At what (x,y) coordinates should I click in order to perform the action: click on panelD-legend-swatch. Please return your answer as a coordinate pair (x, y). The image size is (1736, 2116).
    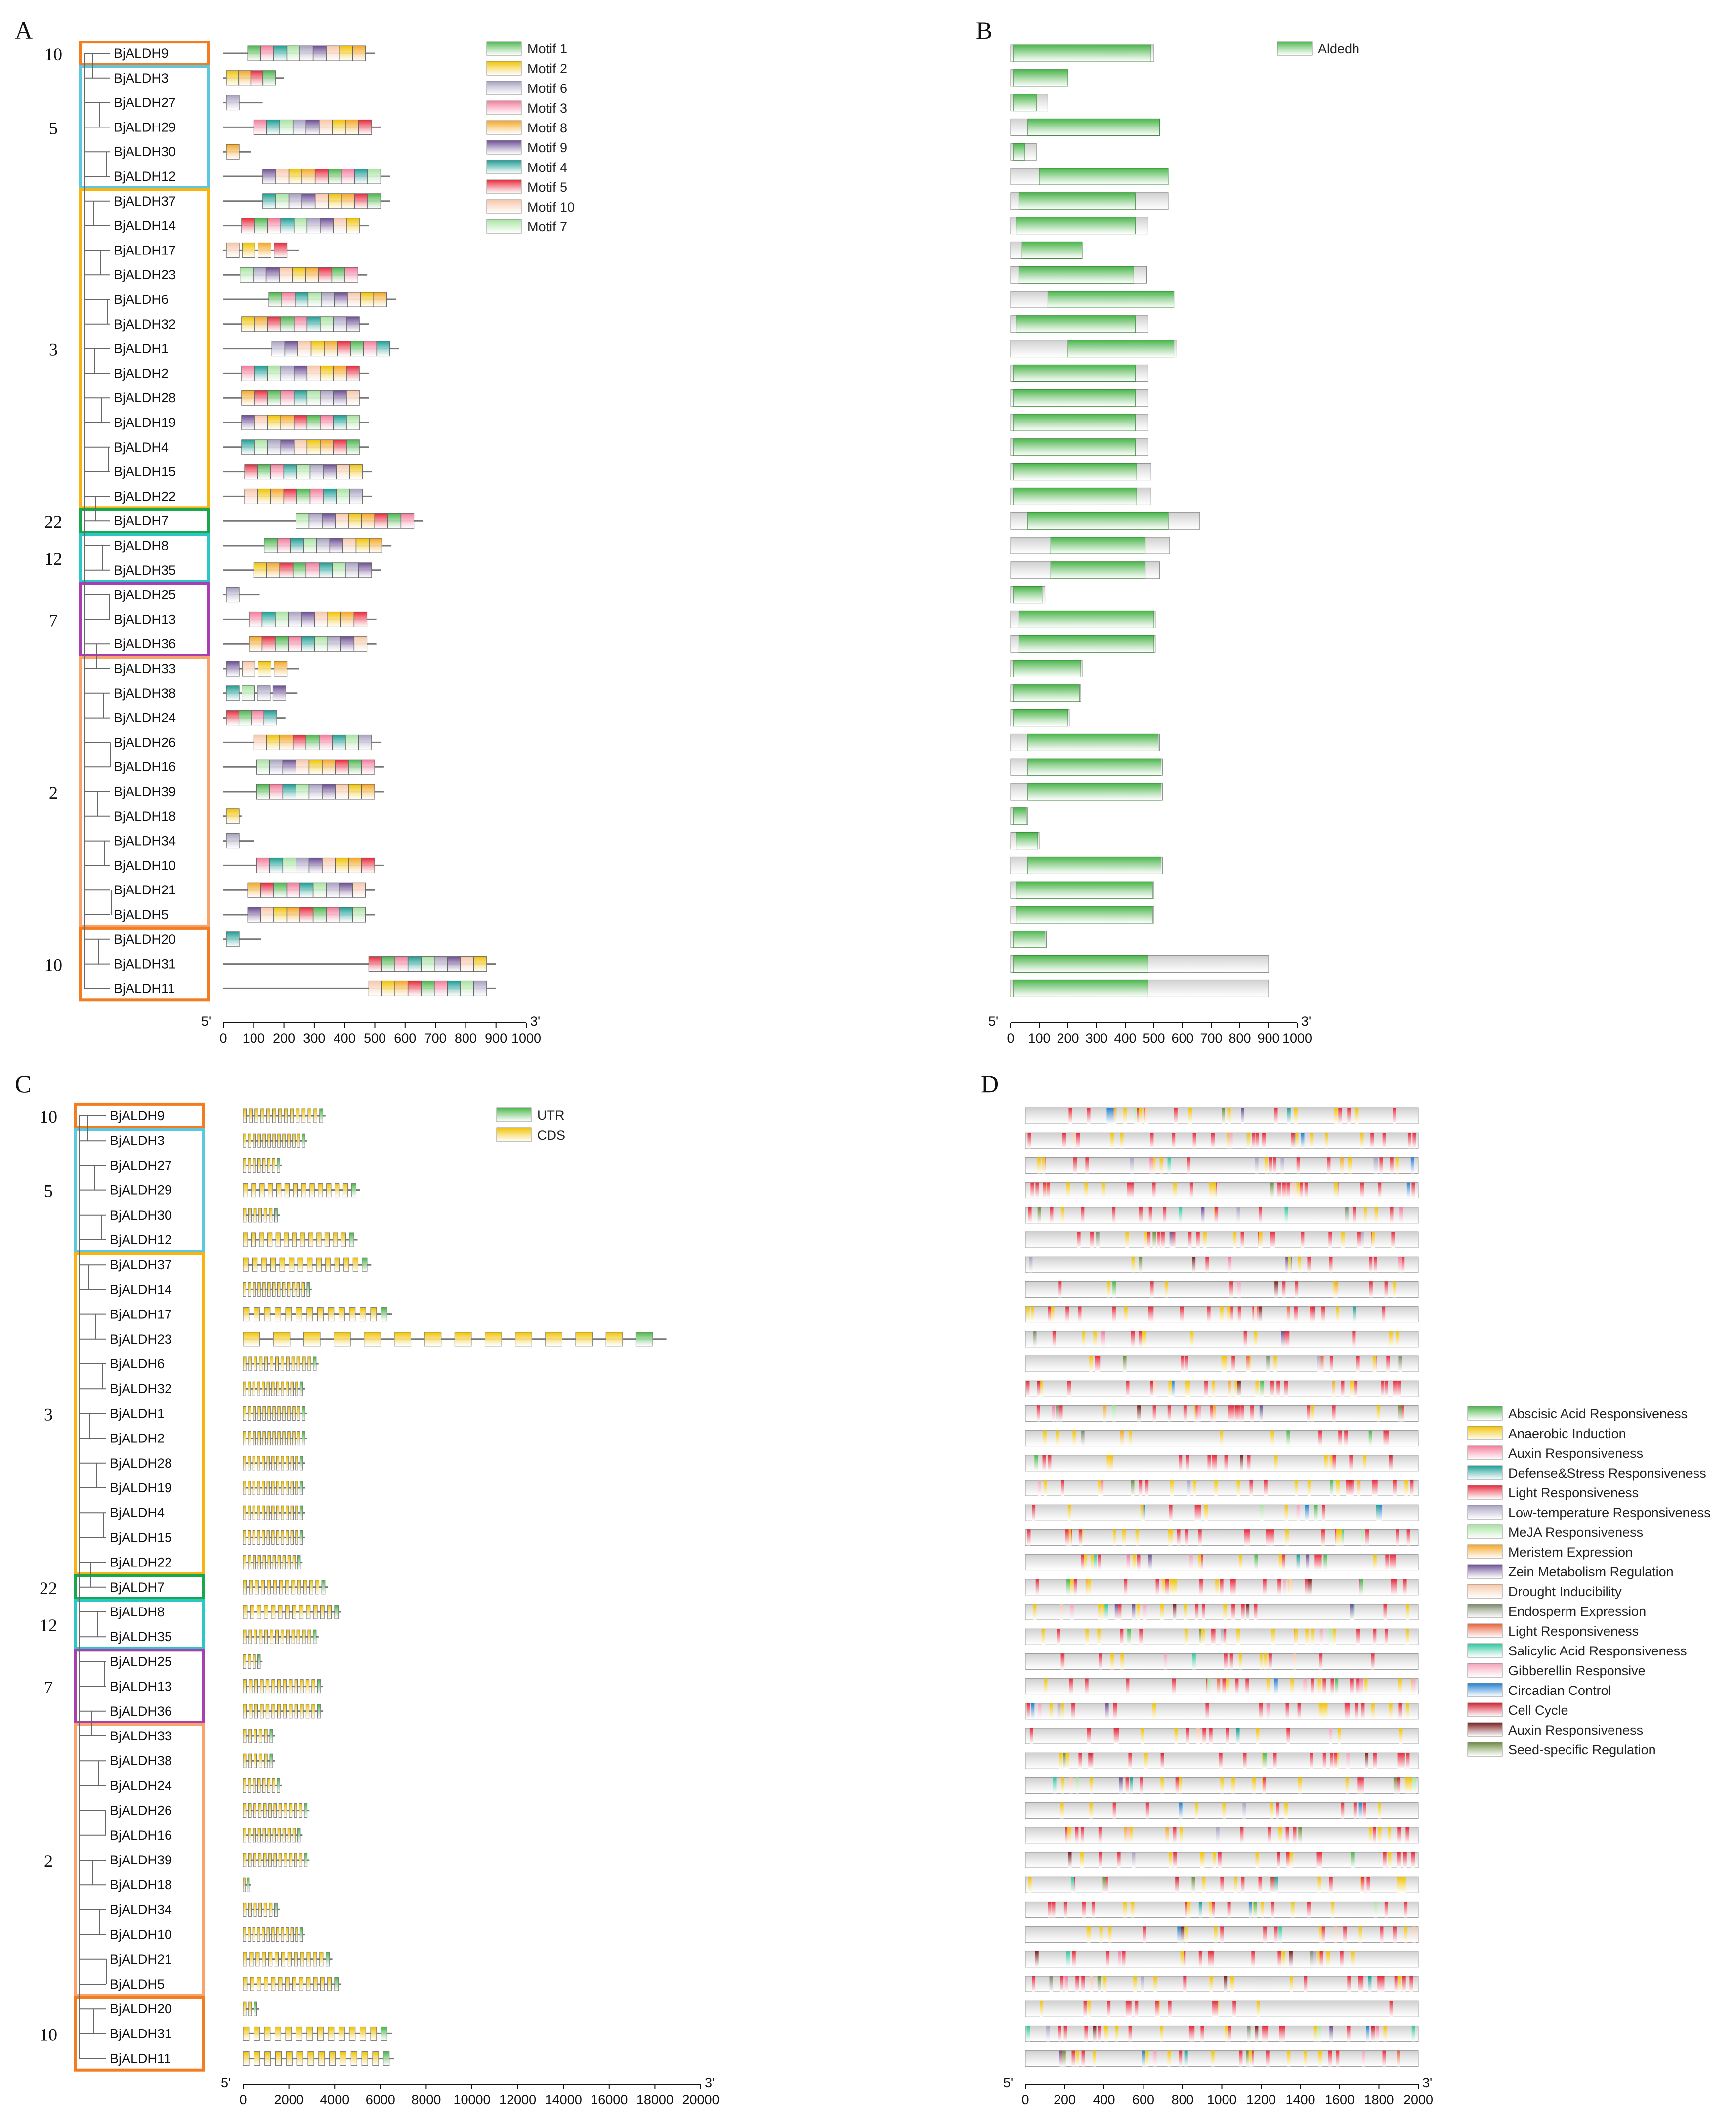
    Looking at the image, I should click on (1485, 1591).